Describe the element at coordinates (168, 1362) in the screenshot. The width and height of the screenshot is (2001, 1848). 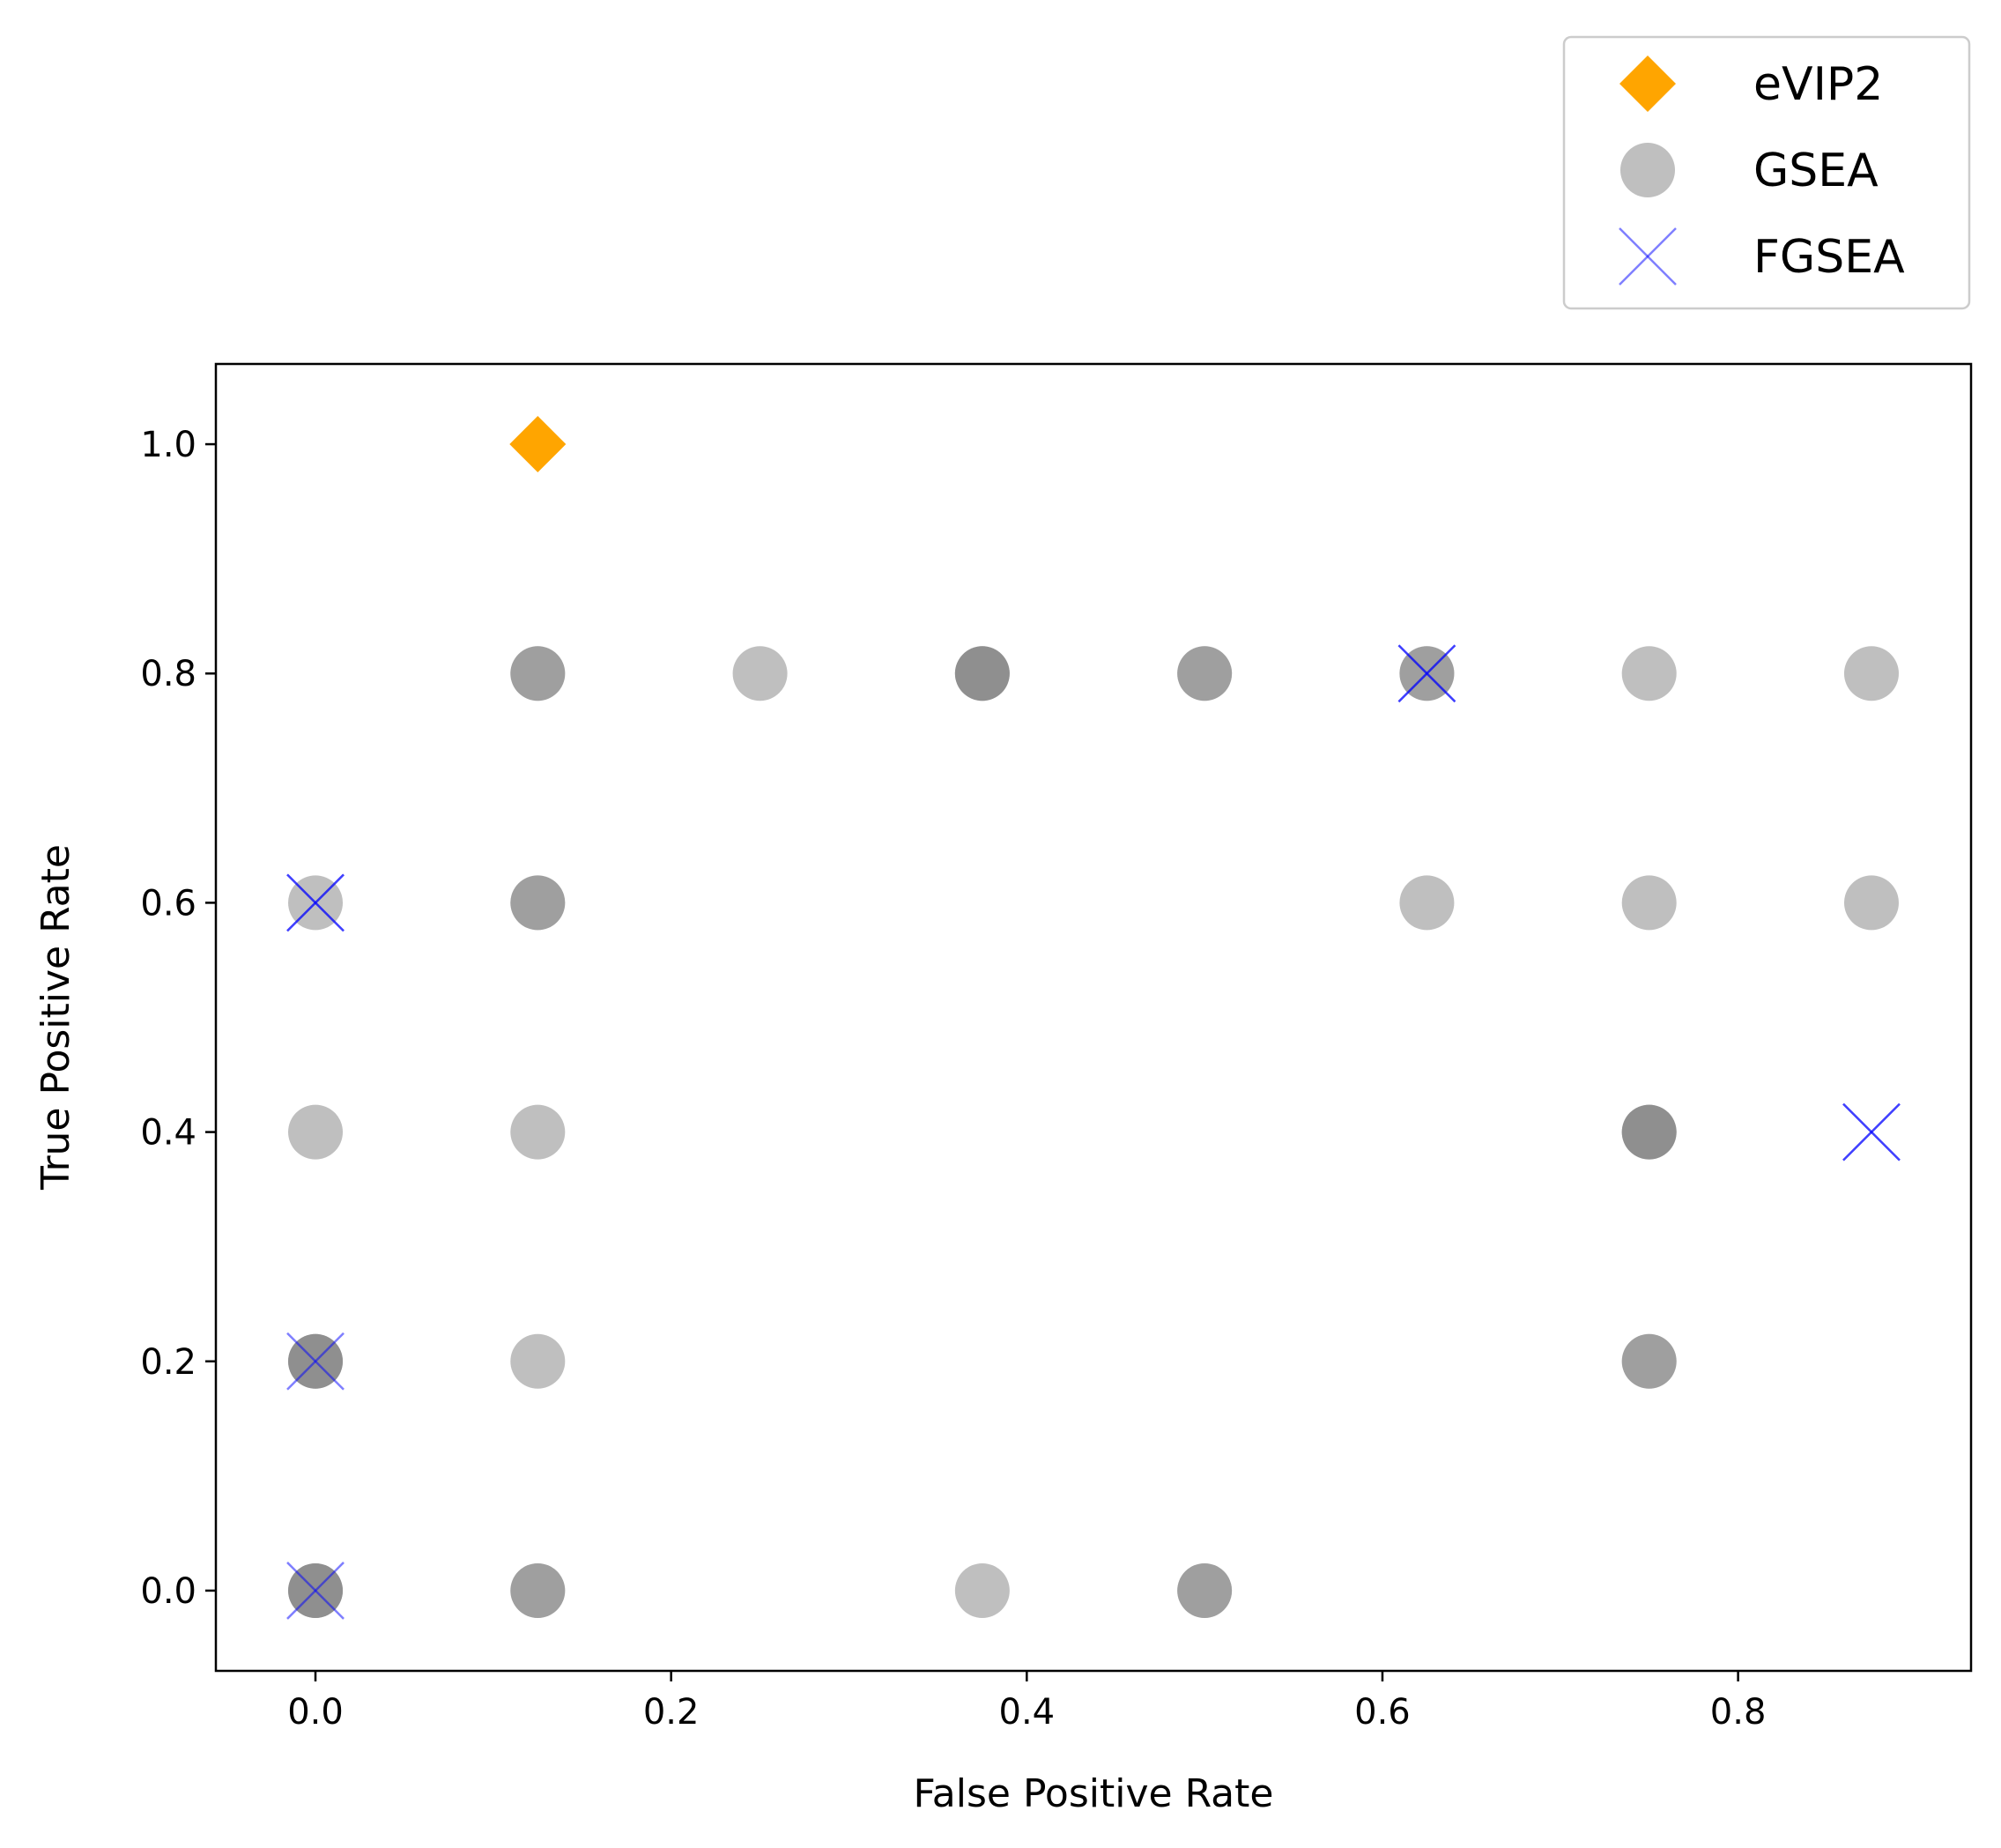
I see `y-tick-label: 0.2` at that location.